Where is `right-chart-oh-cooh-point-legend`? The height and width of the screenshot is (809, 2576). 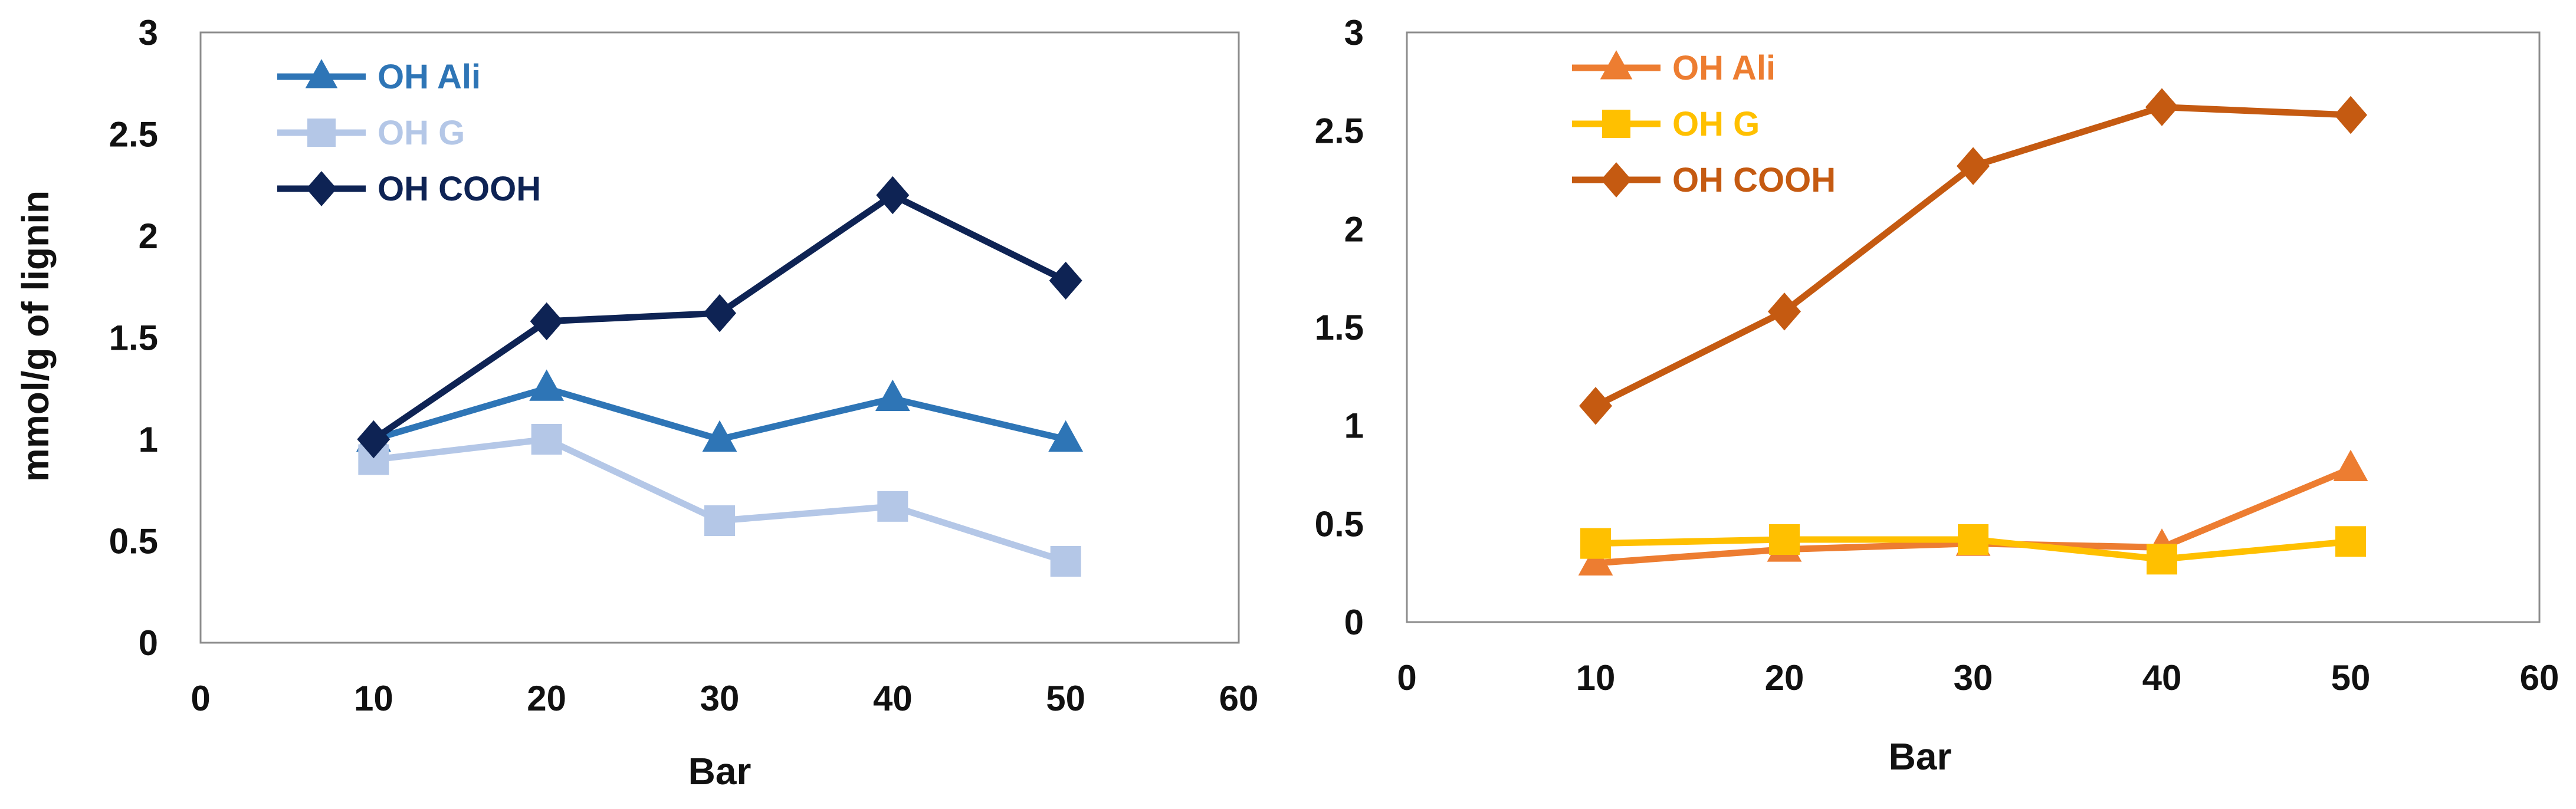
right-chart-oh-cooh-point-legend is located at coordinates (1616, 180).